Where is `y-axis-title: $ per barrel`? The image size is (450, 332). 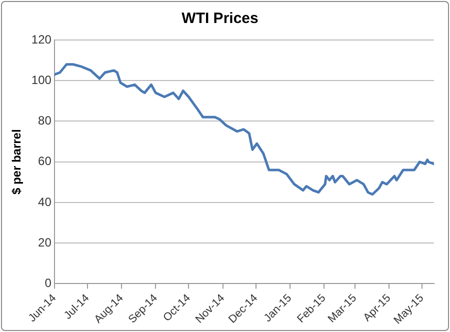
y-axis-title: $ per barrel is located at coordinates (17, 162).